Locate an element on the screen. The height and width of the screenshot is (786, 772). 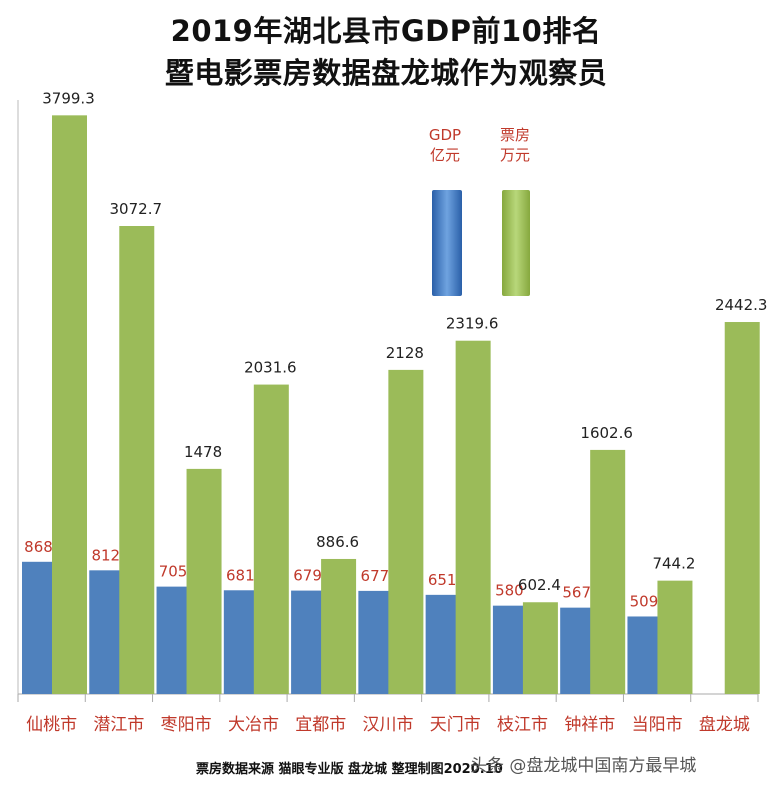
legend-box-swatch is located at coordinates (516, 243).